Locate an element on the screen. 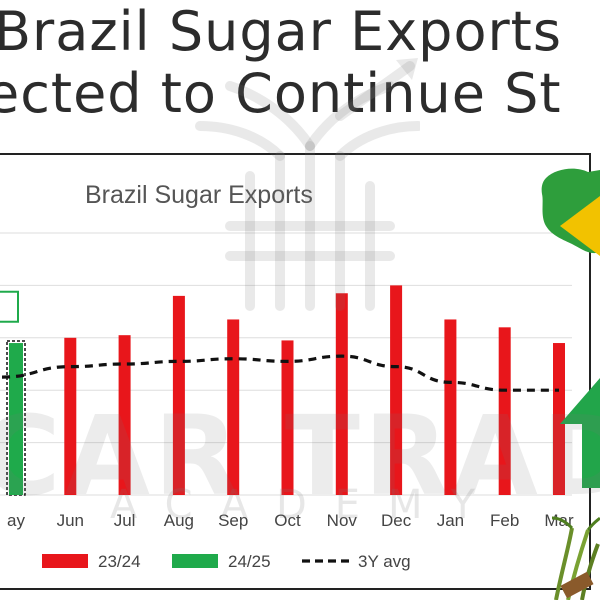 This screenshot has height=600, width=600. legend-item: 23/24 is located at coordinates (91, 561).